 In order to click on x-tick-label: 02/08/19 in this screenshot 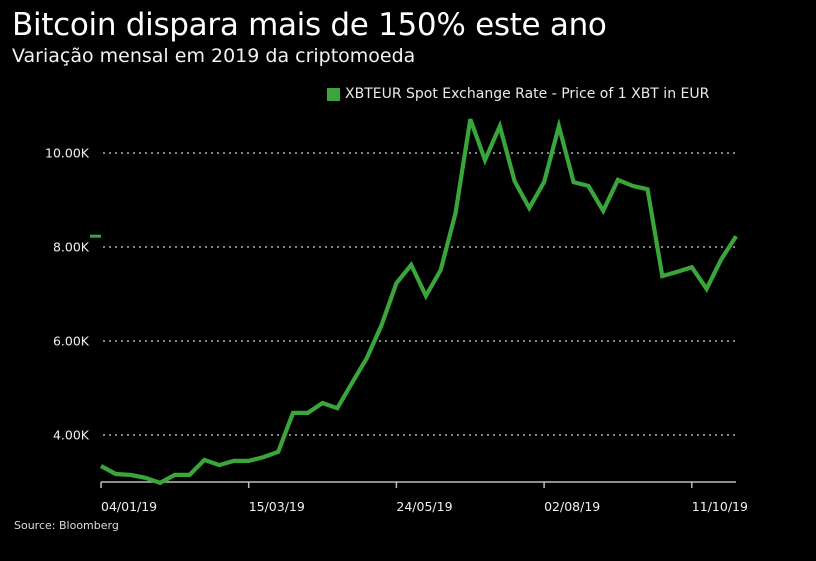, I will do `click(572, 506)`.